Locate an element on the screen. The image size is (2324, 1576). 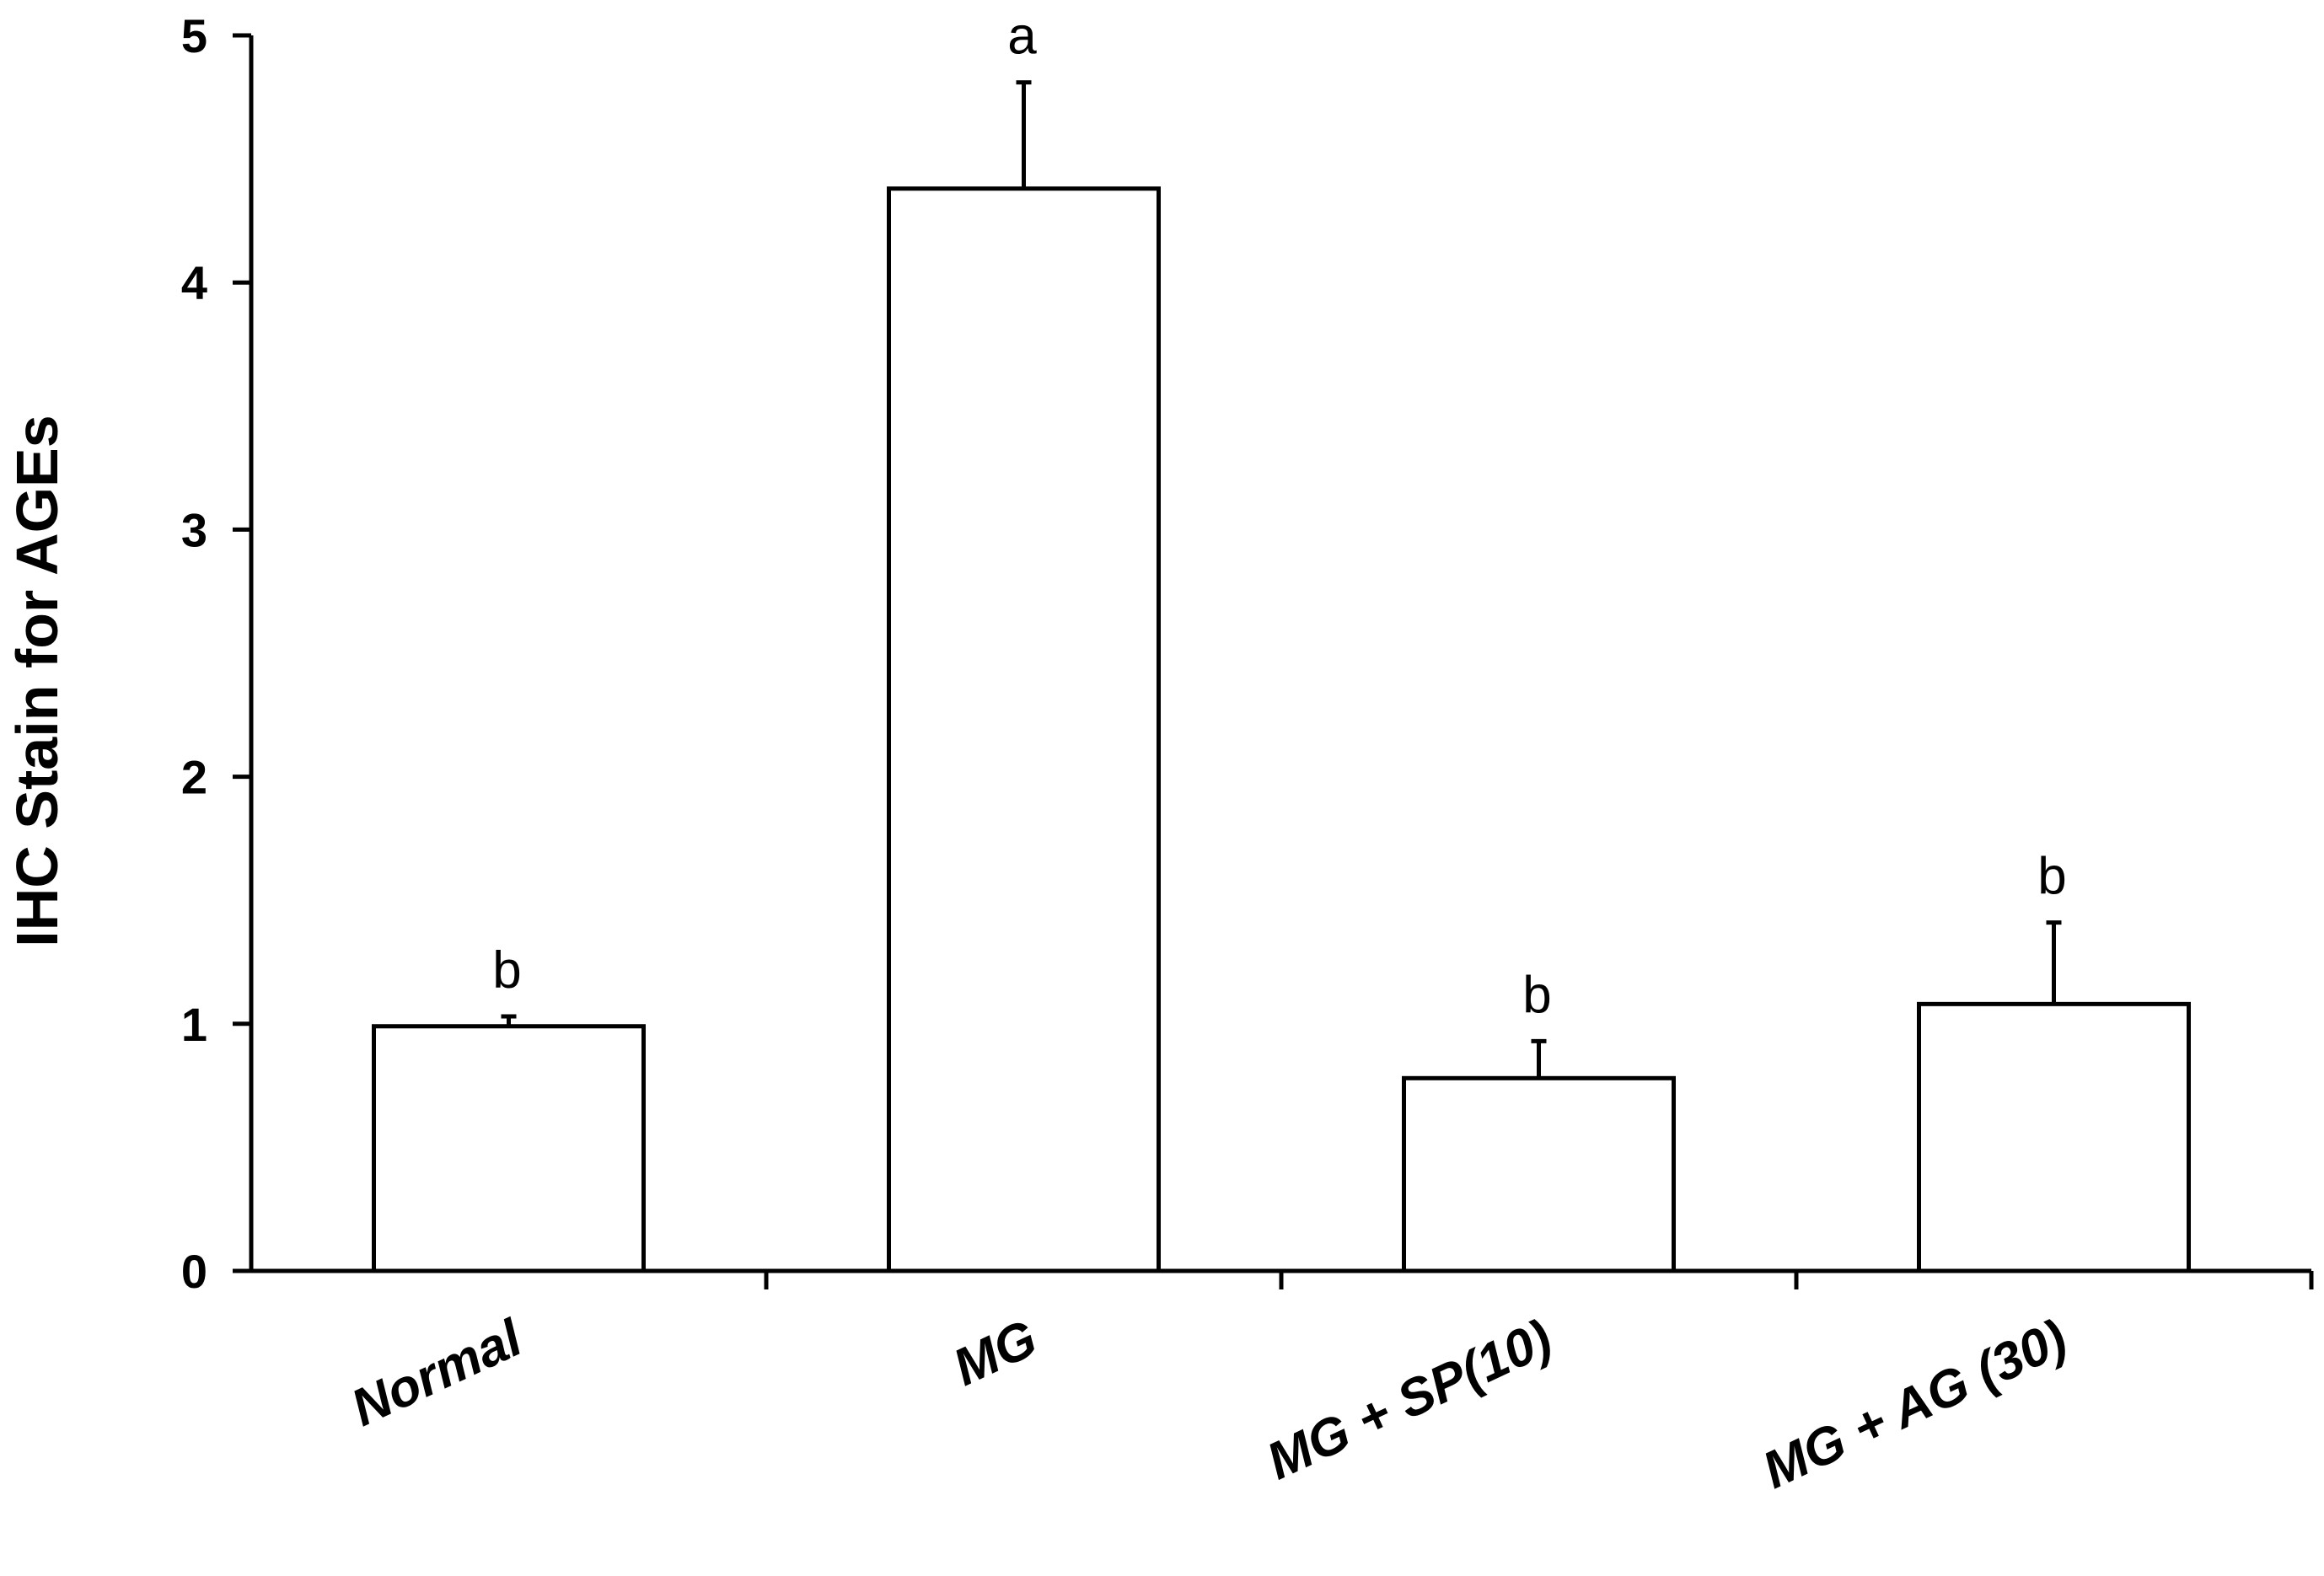
category-label-1: MG is located at coordinates (995, 1353).